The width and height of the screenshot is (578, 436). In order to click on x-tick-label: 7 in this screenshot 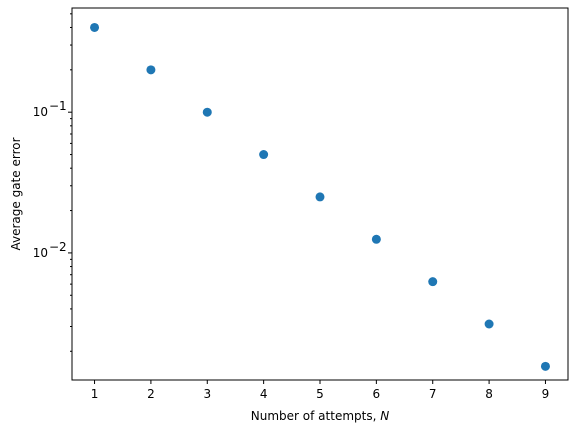, I will do `click(433, 394)`.